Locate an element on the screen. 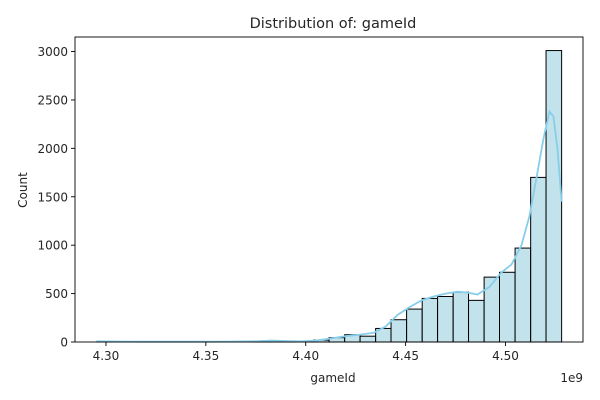  x-axis-label: gameId is located at coordinates (332, 378).